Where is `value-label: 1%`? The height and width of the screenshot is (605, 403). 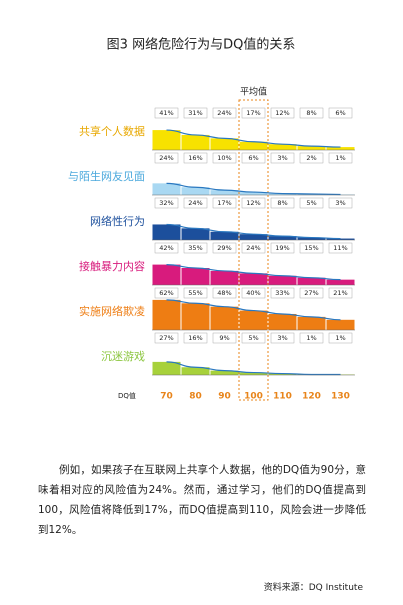 value-label: 1% is located at coordinates (340, 338).